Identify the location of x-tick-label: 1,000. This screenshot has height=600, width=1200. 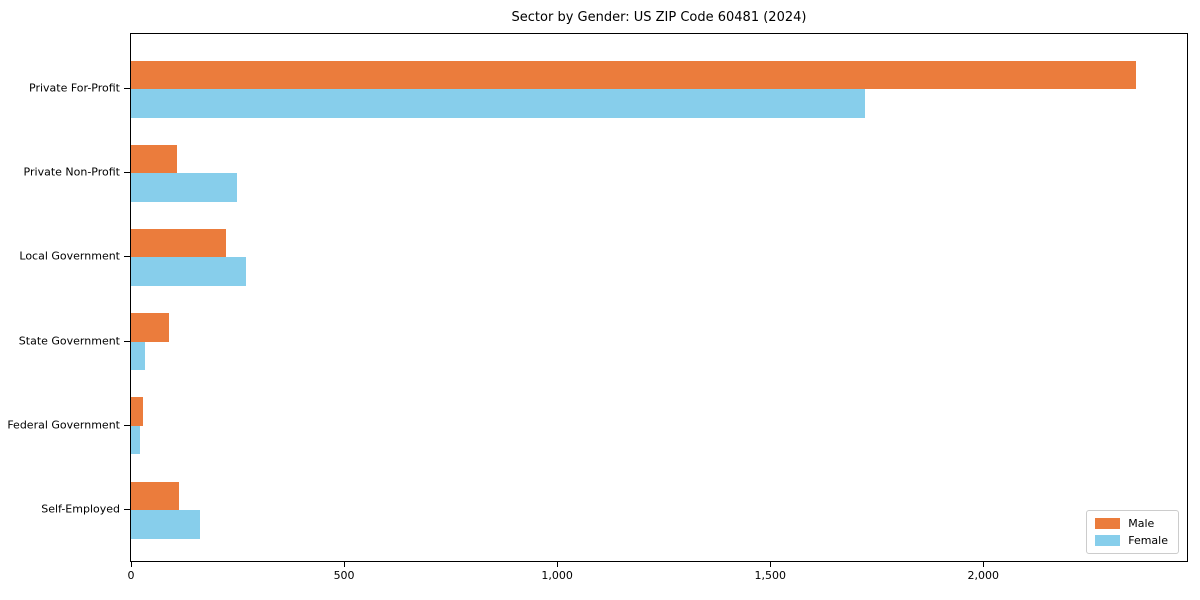
(557, 575).